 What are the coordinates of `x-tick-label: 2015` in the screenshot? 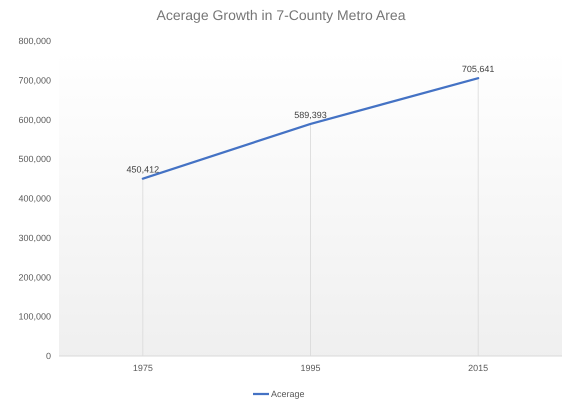 It's located at (478, 368).